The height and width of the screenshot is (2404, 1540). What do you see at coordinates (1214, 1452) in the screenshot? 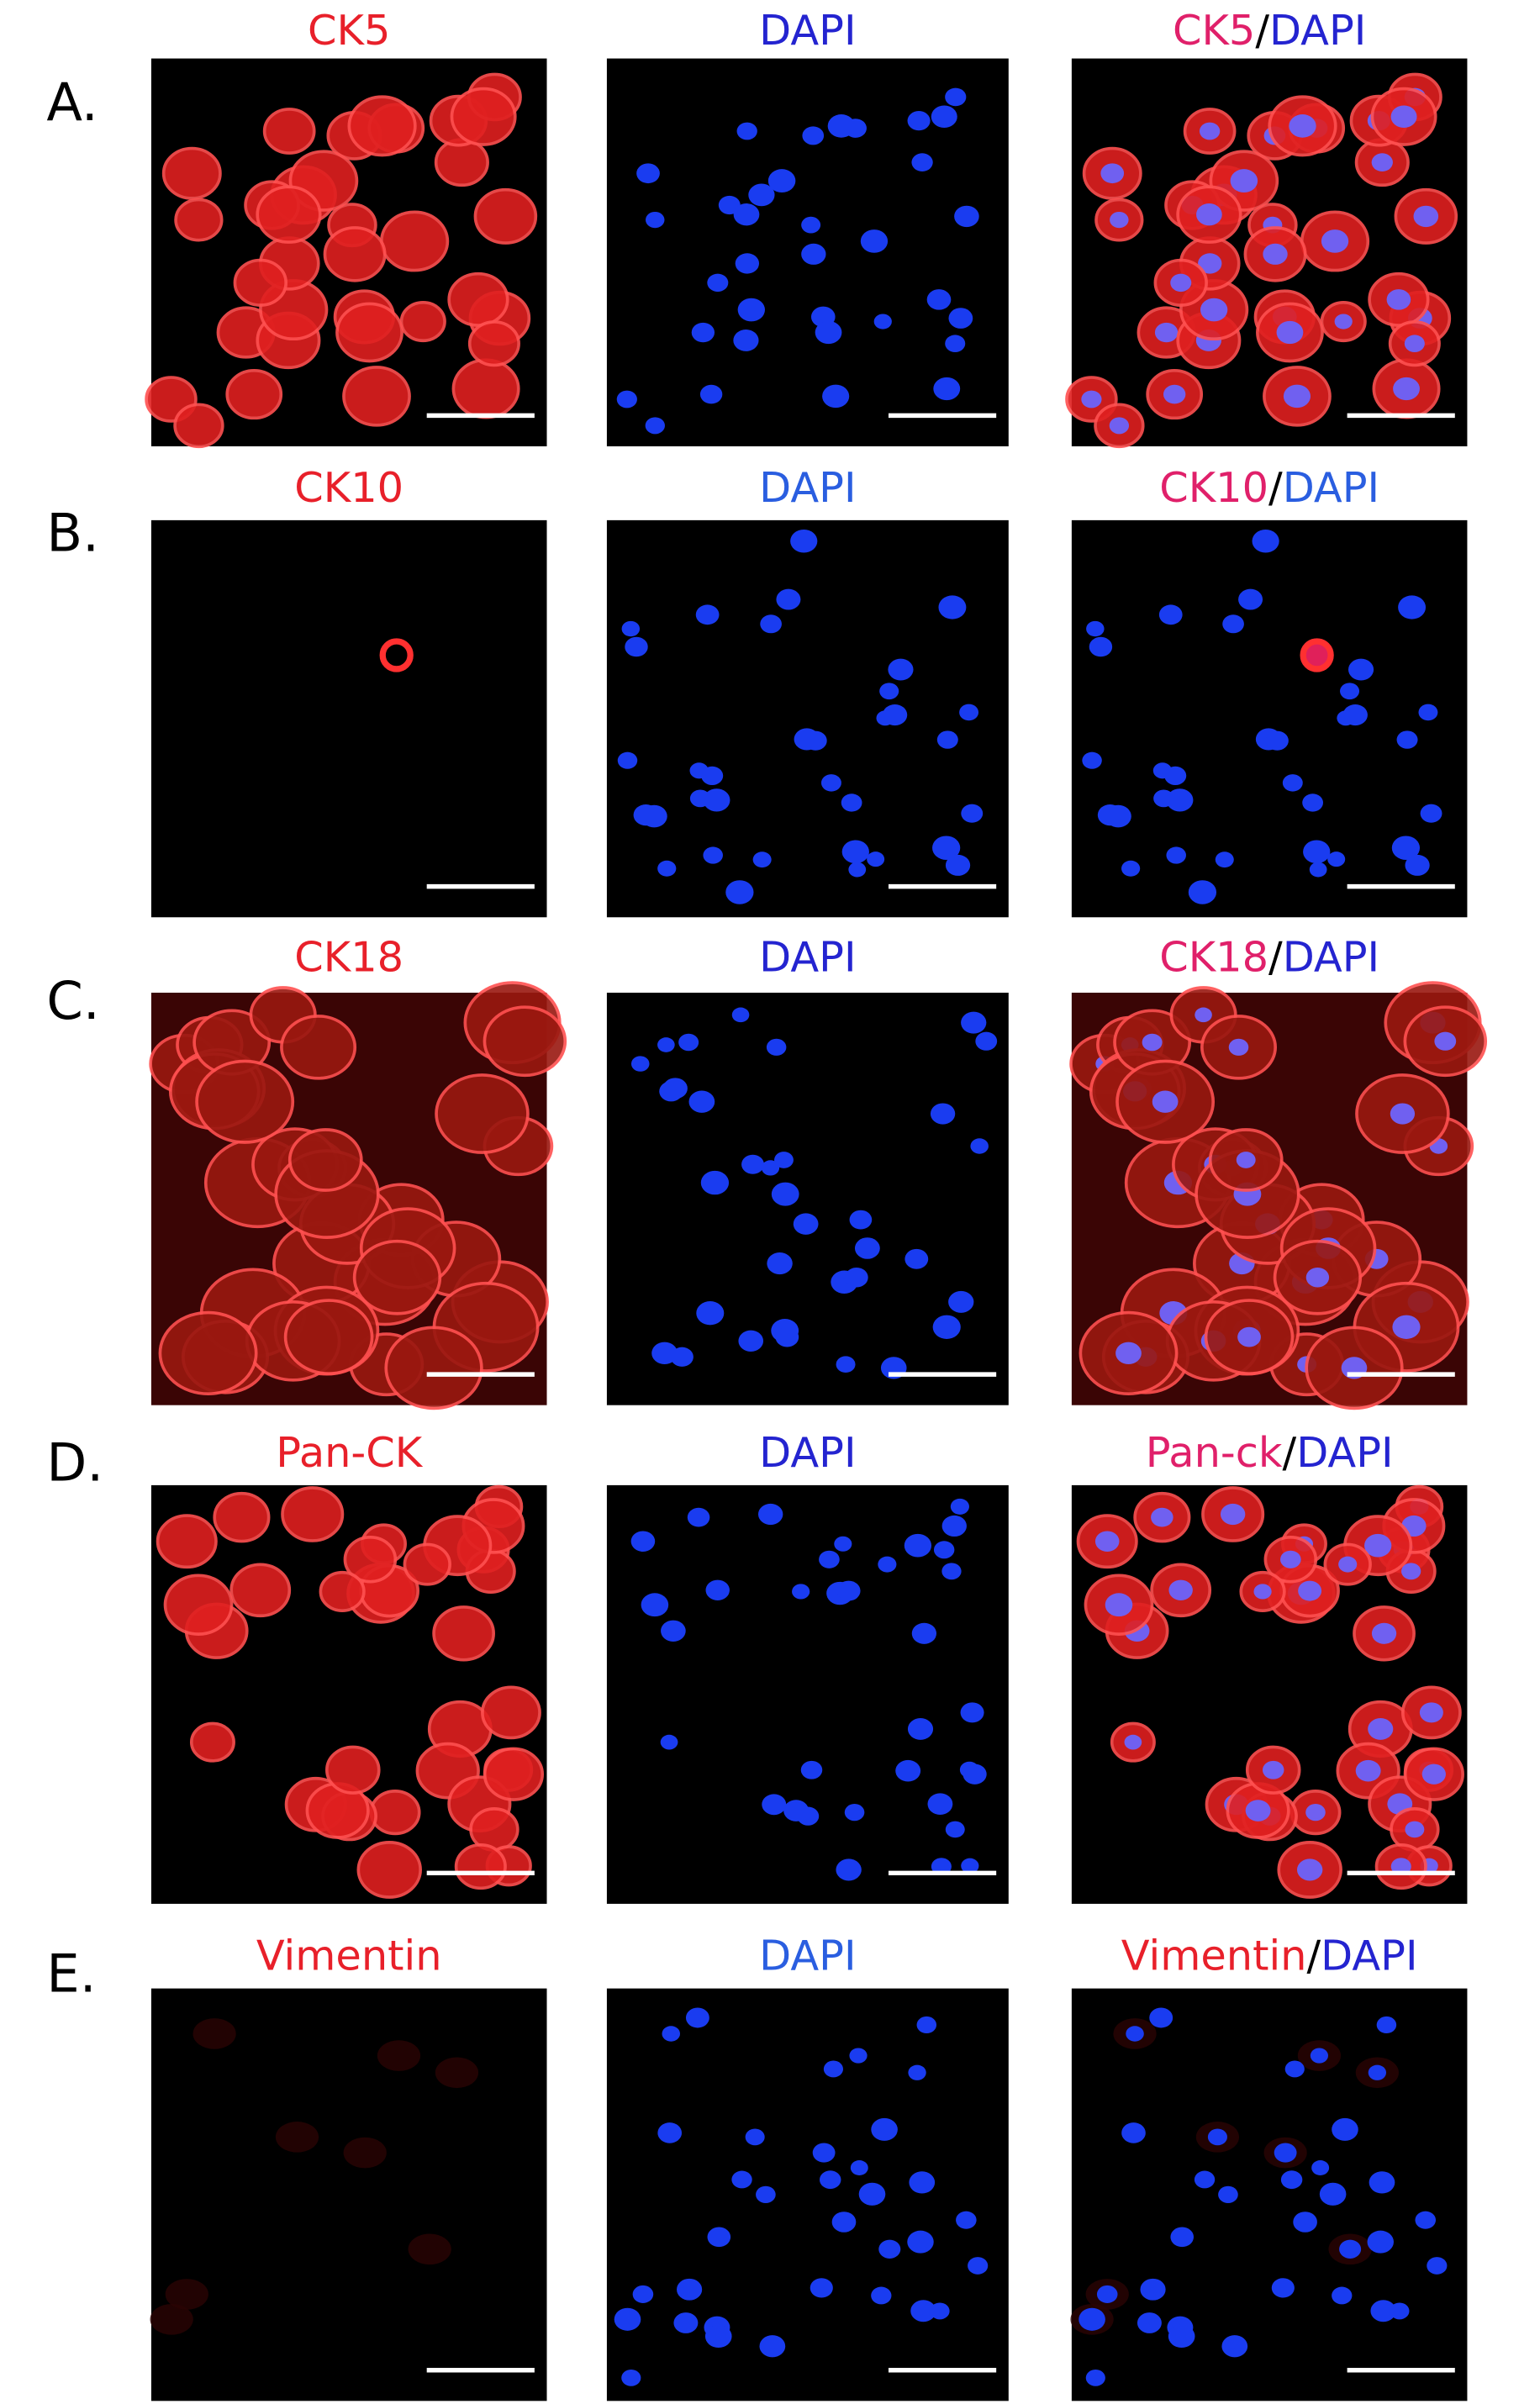
I see `title-part: Pan-ck` at bounding box center [1214, 1452].